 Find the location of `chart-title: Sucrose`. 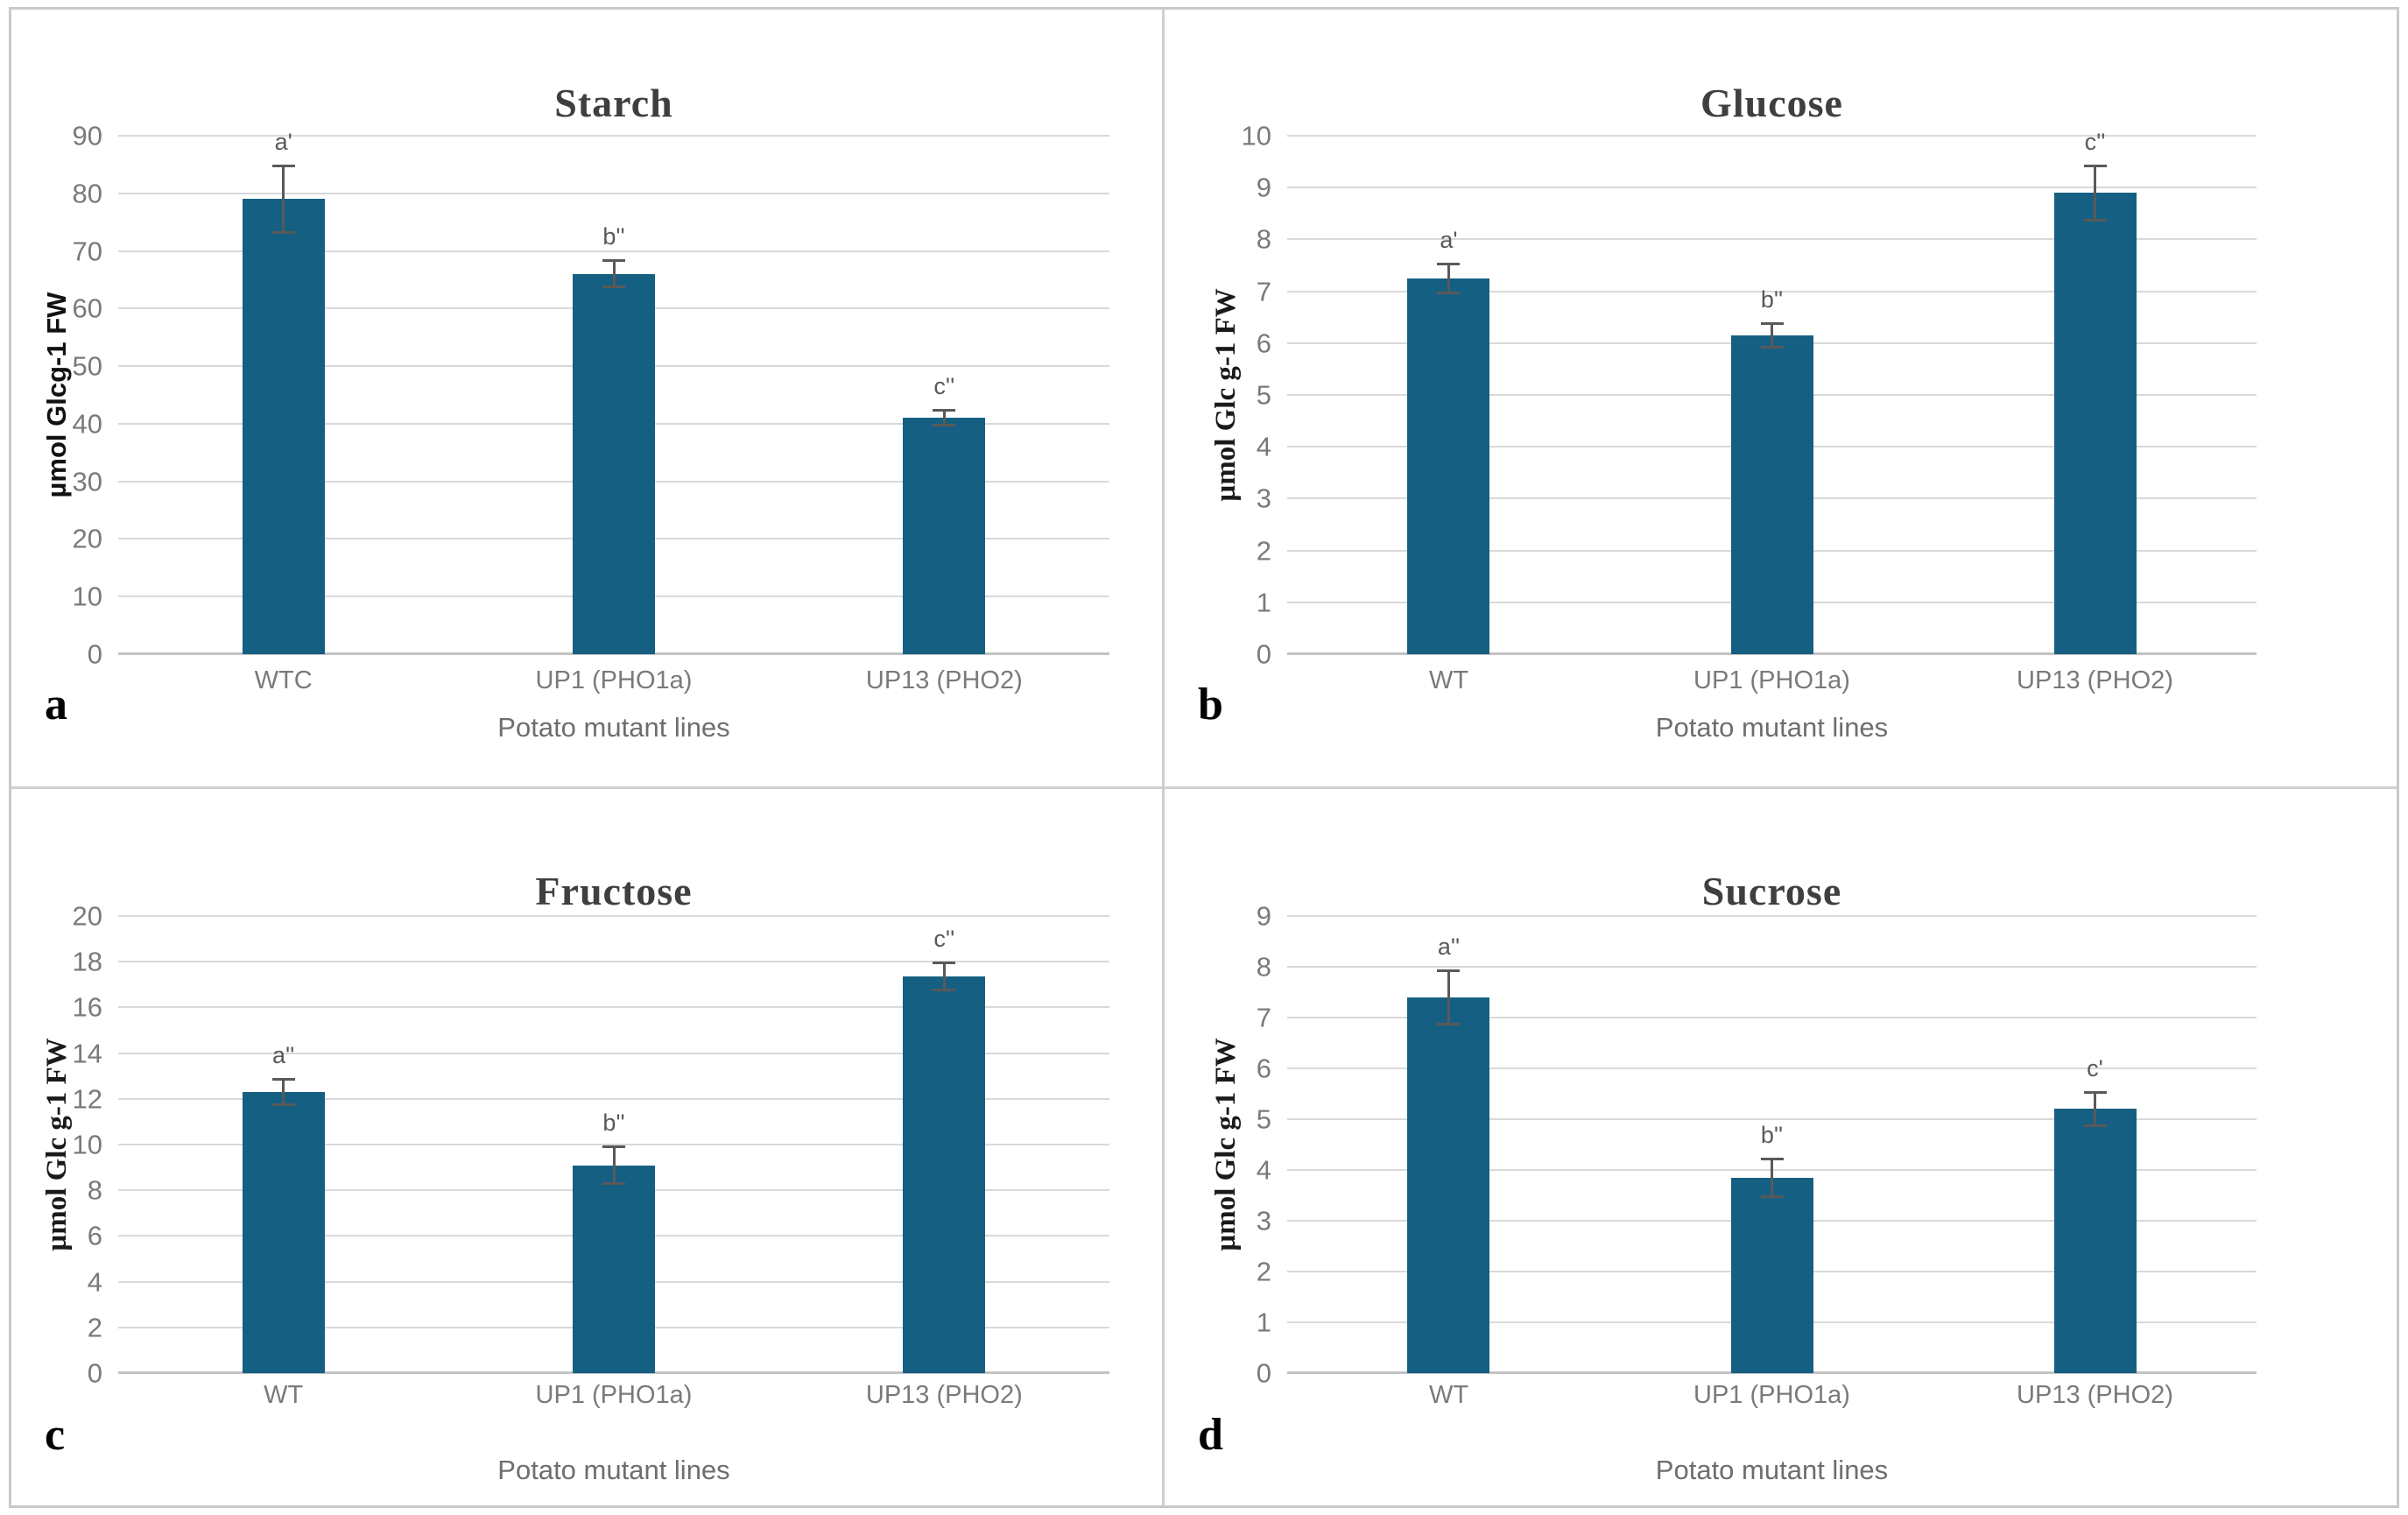

chart-title: Sucrose is located at coordinates (1771, 891).